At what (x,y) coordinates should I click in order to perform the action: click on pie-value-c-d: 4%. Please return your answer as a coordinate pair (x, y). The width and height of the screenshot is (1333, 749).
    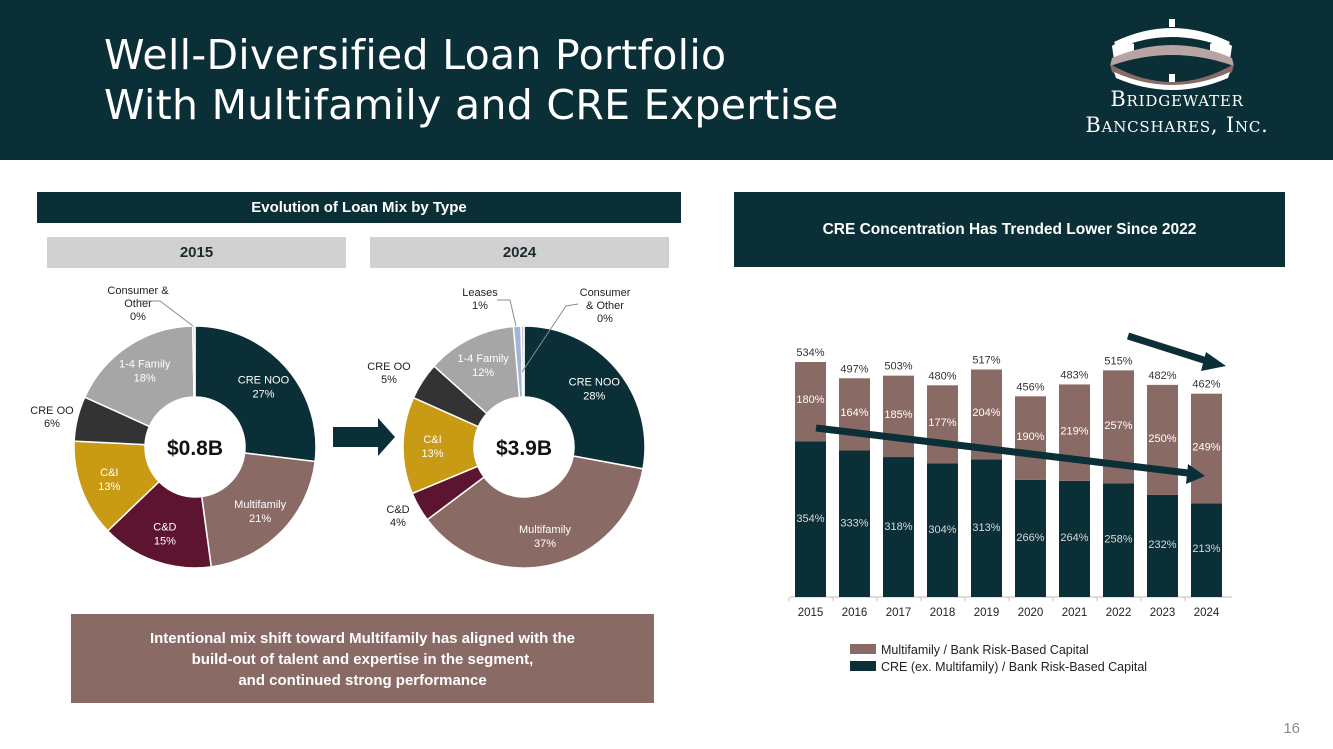
    Looking at the image, I should click on (398, 523).